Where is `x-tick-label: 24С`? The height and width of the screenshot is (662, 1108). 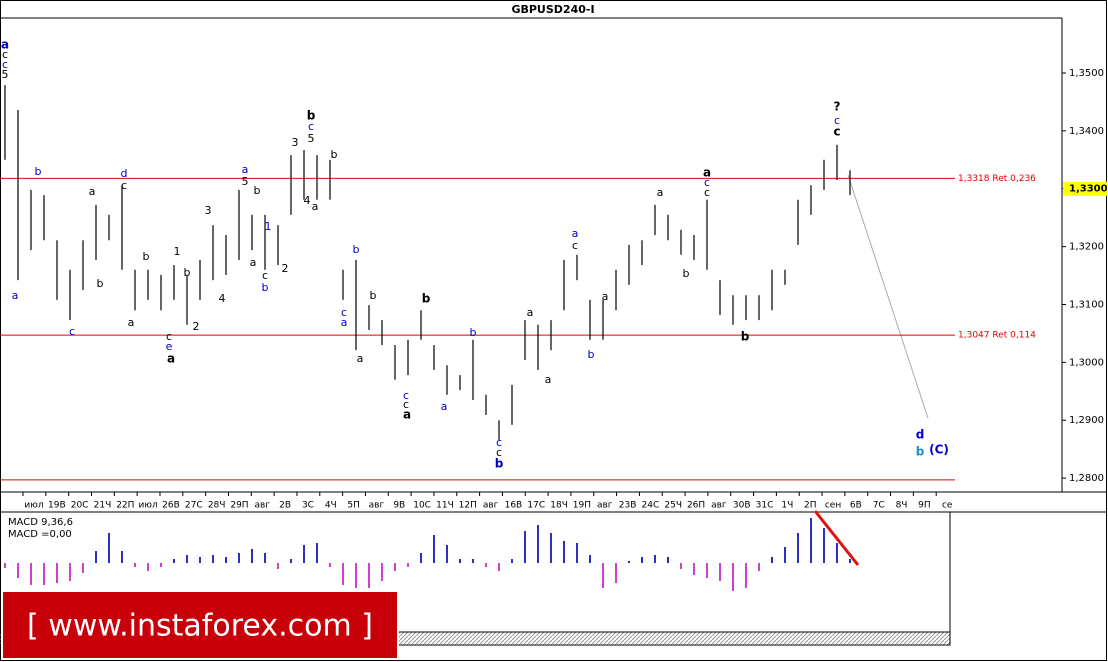
x-tick-label: 24С is located at coordinates (651, 506).